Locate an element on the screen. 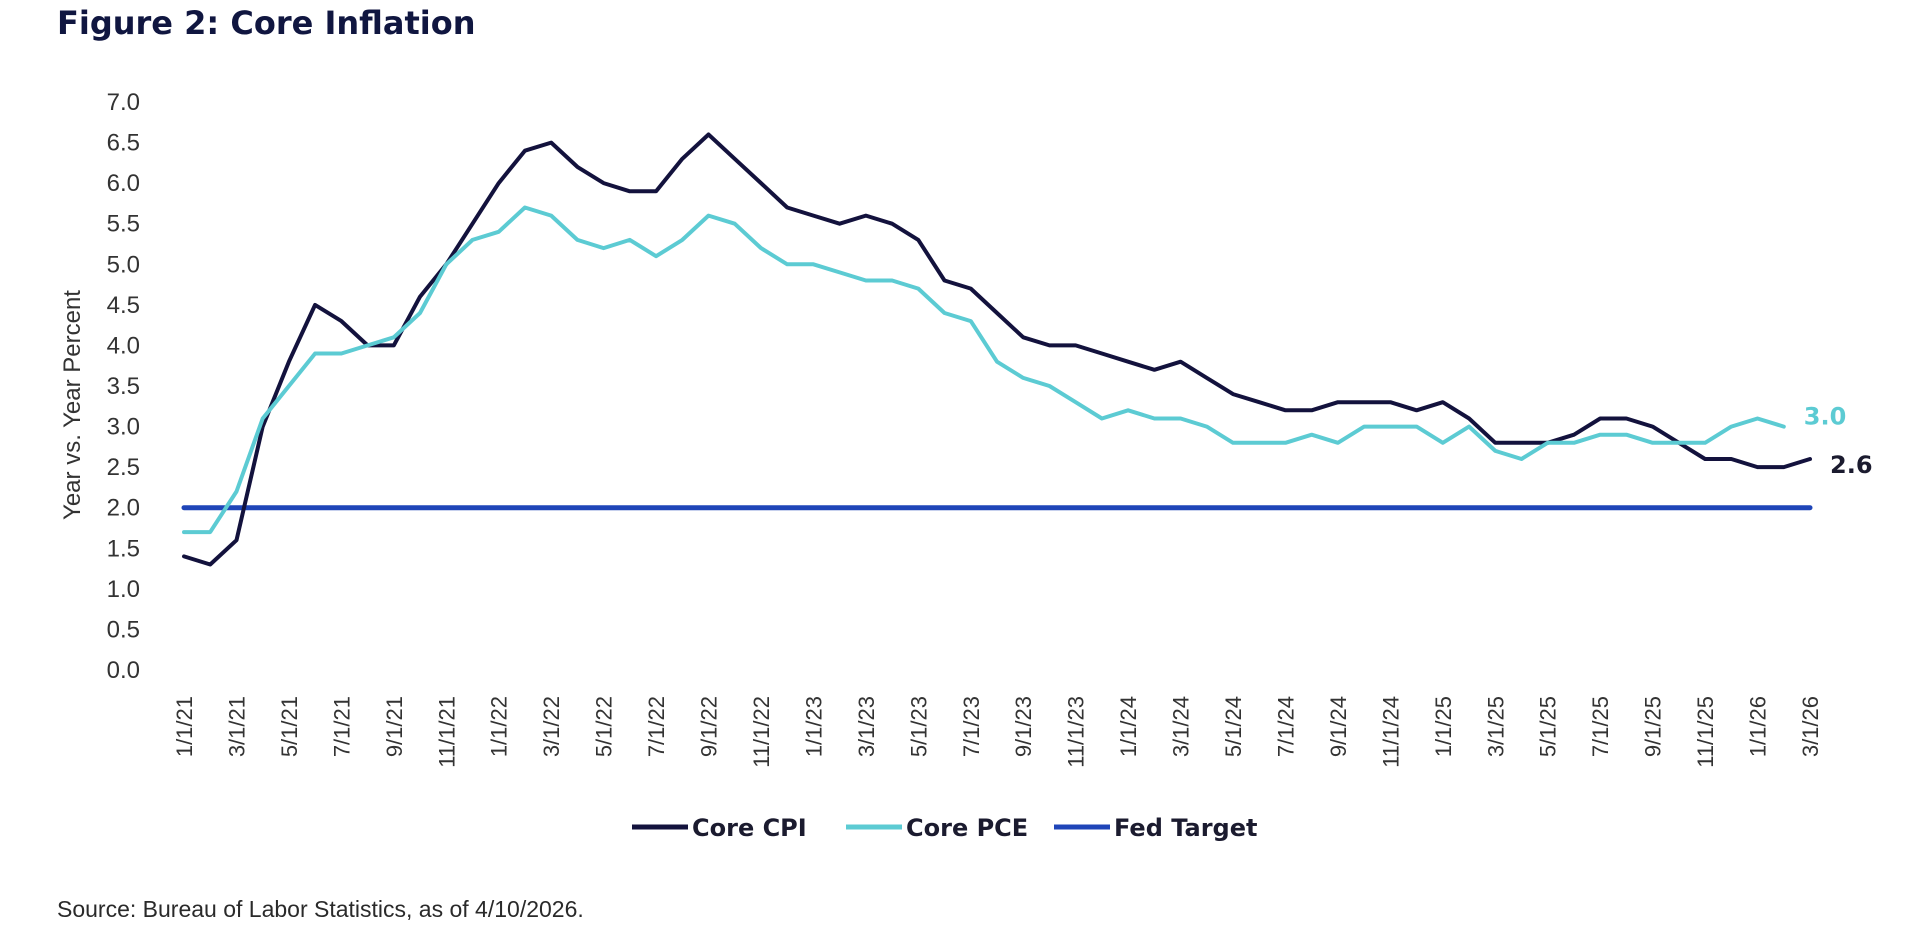  x-tick-label: 9/1/21 is located at coordinates (394, 726).